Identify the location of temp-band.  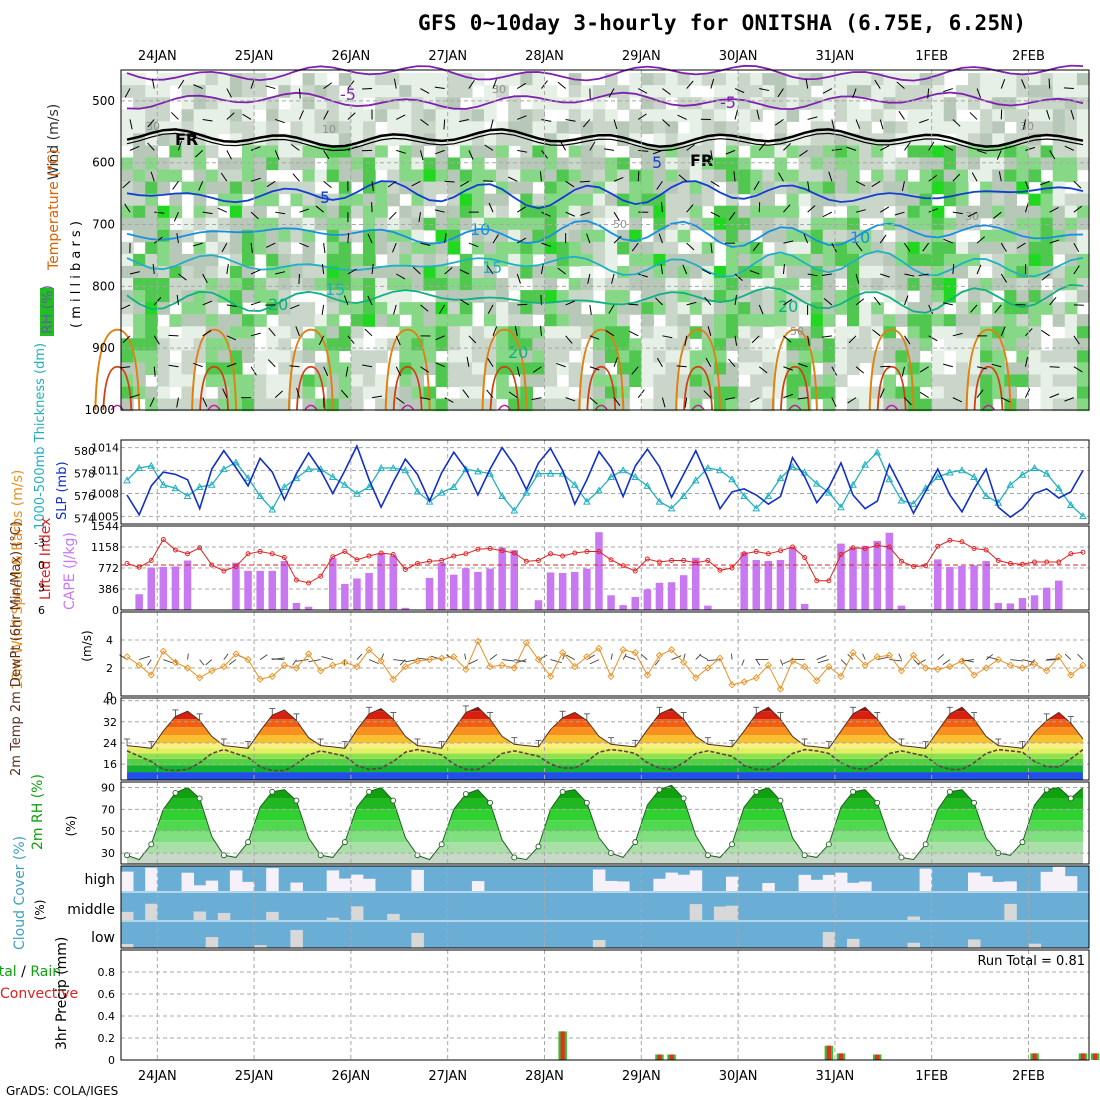
(605, 739).